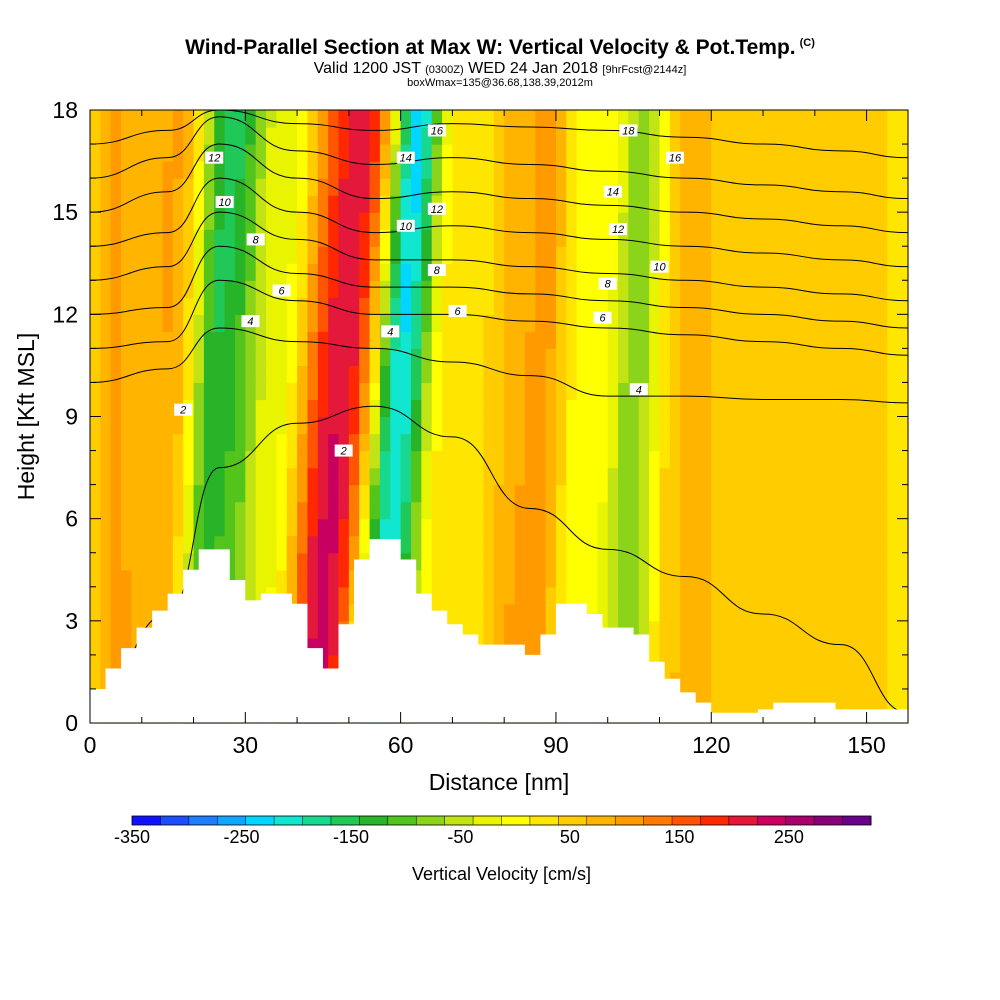 This screenshot has height=1000, width=1000. What do you see at coordinates (71, 519) in the screenshot?
I see `y-tick-label: 6` at bounding box center [71, 519].